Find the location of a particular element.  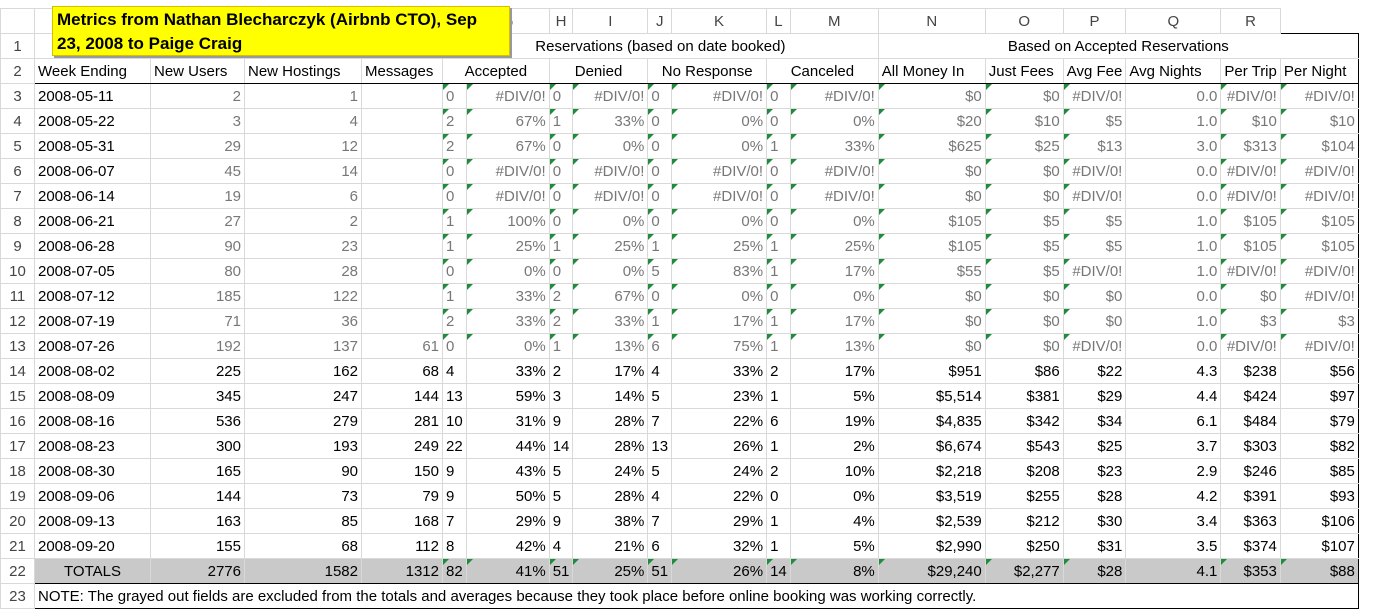

cell-acc: 0 is located at coordinates (454, 271).